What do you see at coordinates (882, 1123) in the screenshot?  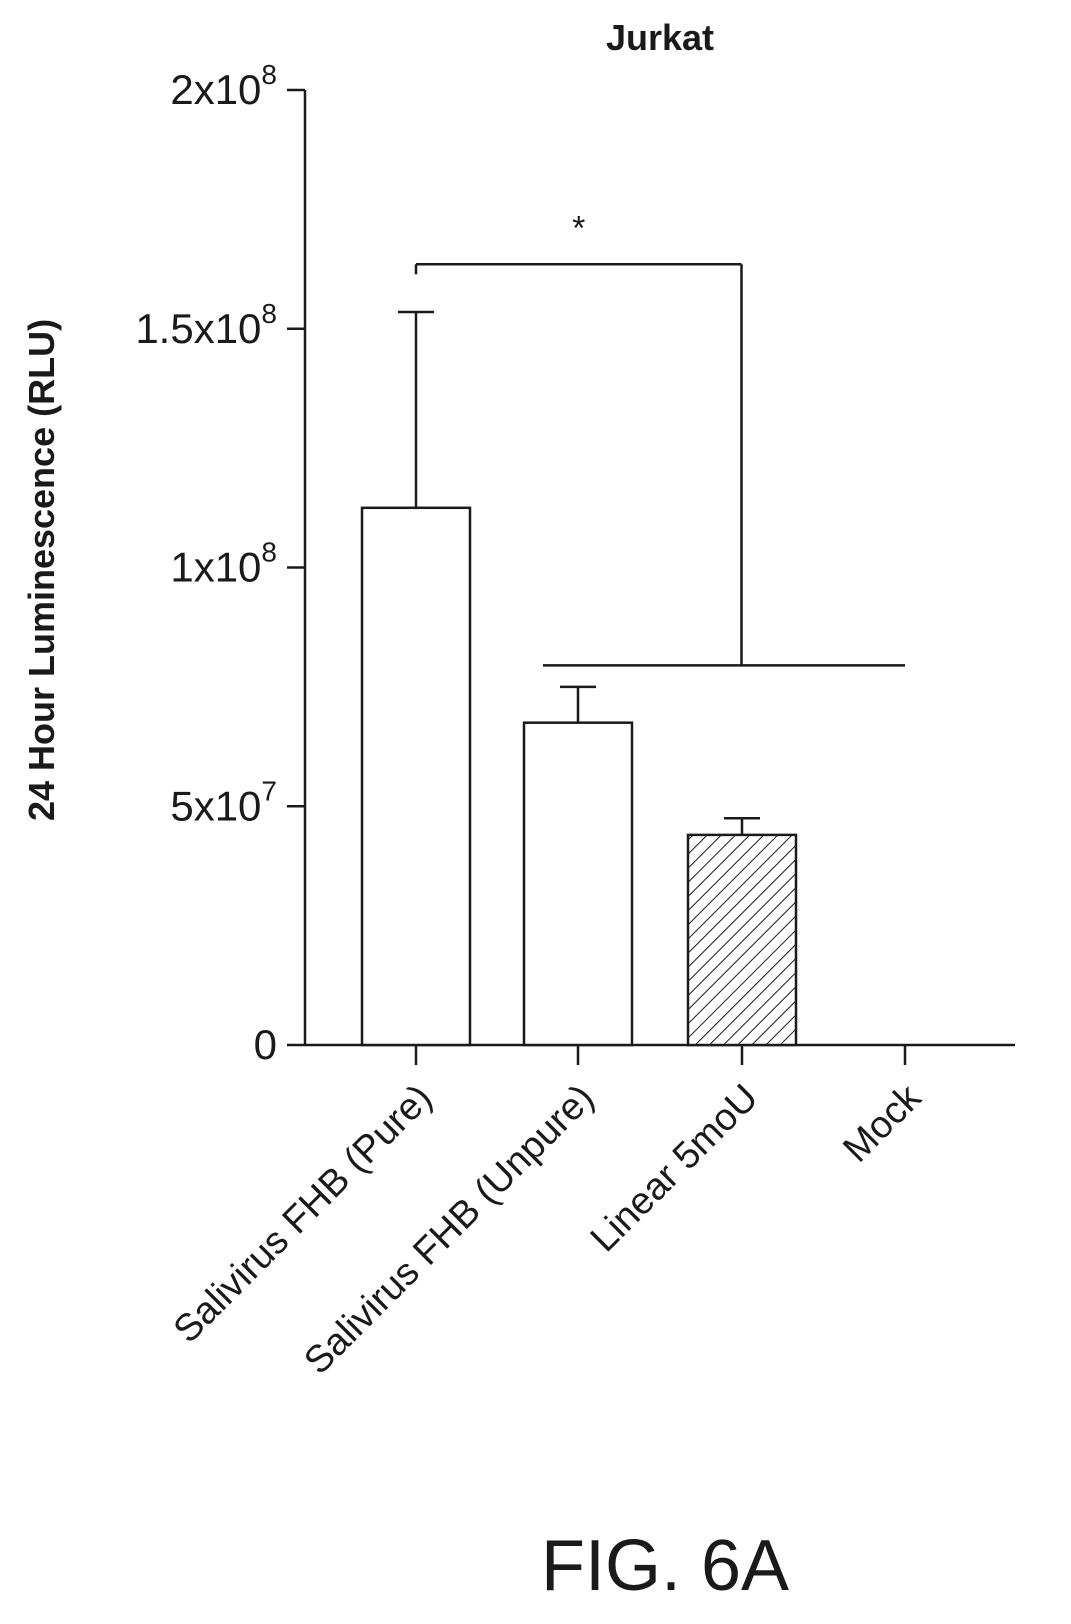 I see `x-category-label: Mock` at bounding box center [882, 1123].